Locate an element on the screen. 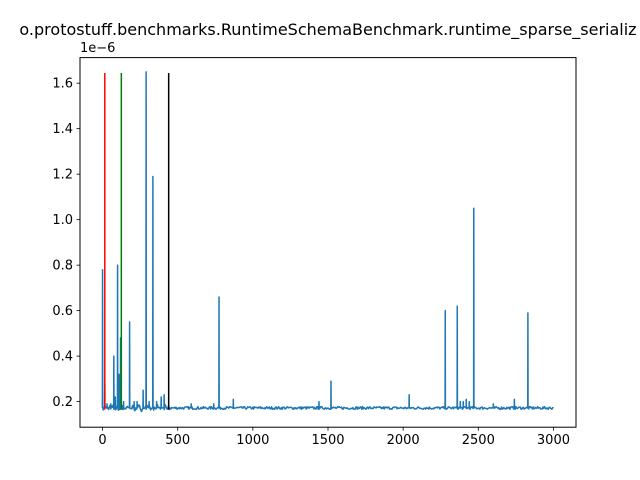 This screenshot has width=640, height=480. x-tick-label: 1500 is located at coordinates (327, 440).